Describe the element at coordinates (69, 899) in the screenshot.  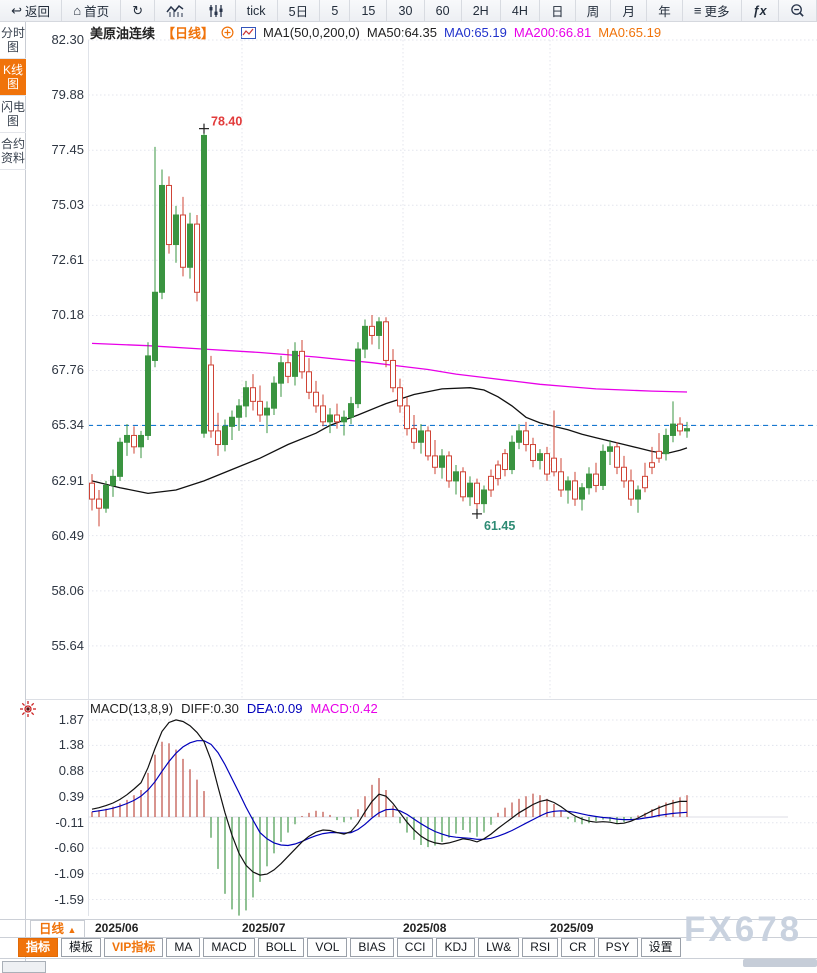
I see `macd-axis-label: -1.59` at that location.